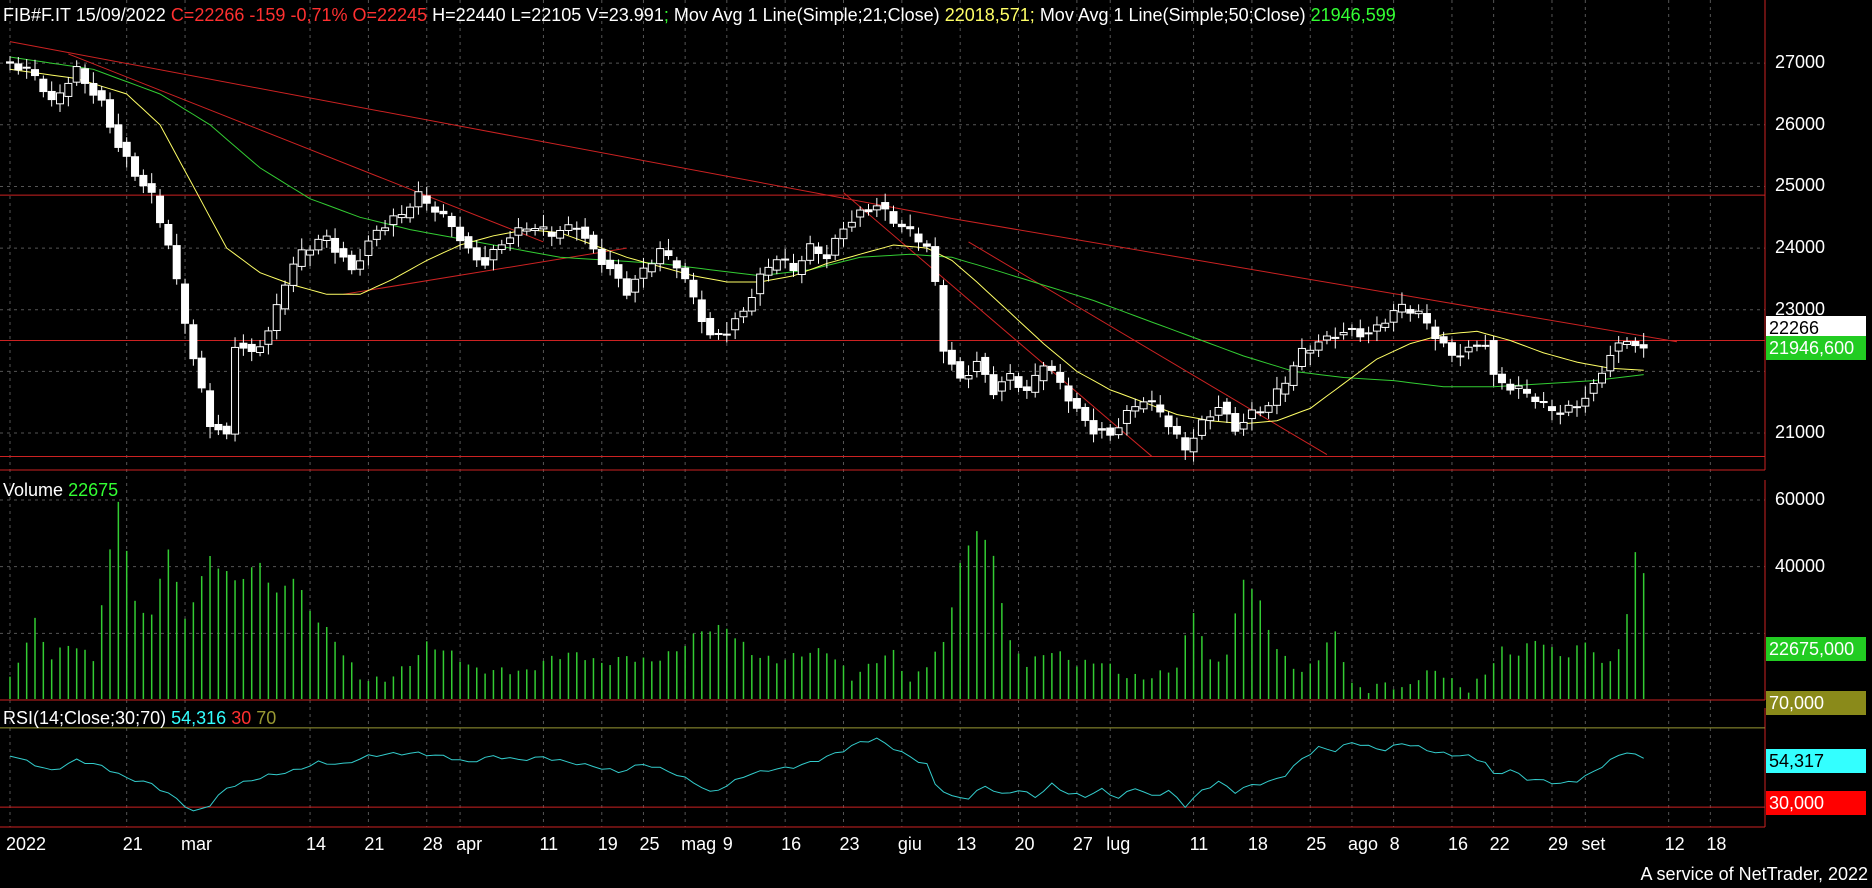  Describe the element at coordinates (699, 844) in the screenshot. I see `date-tick-label: mag` at that location.